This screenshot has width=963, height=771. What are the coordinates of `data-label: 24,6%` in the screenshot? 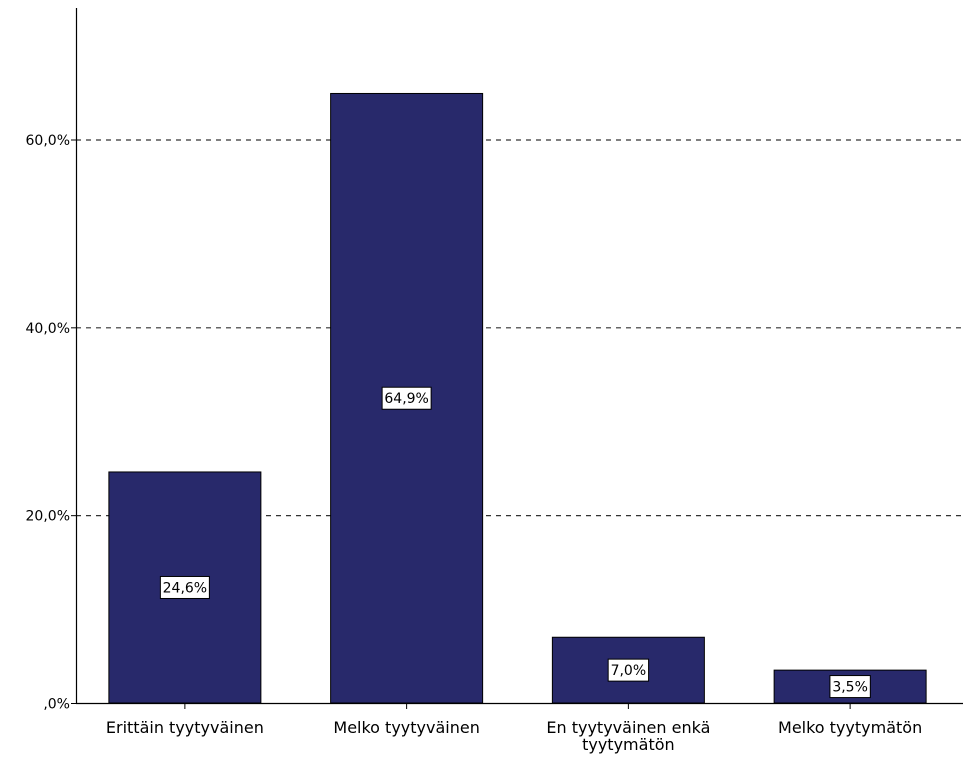 It's located at (185, 588).